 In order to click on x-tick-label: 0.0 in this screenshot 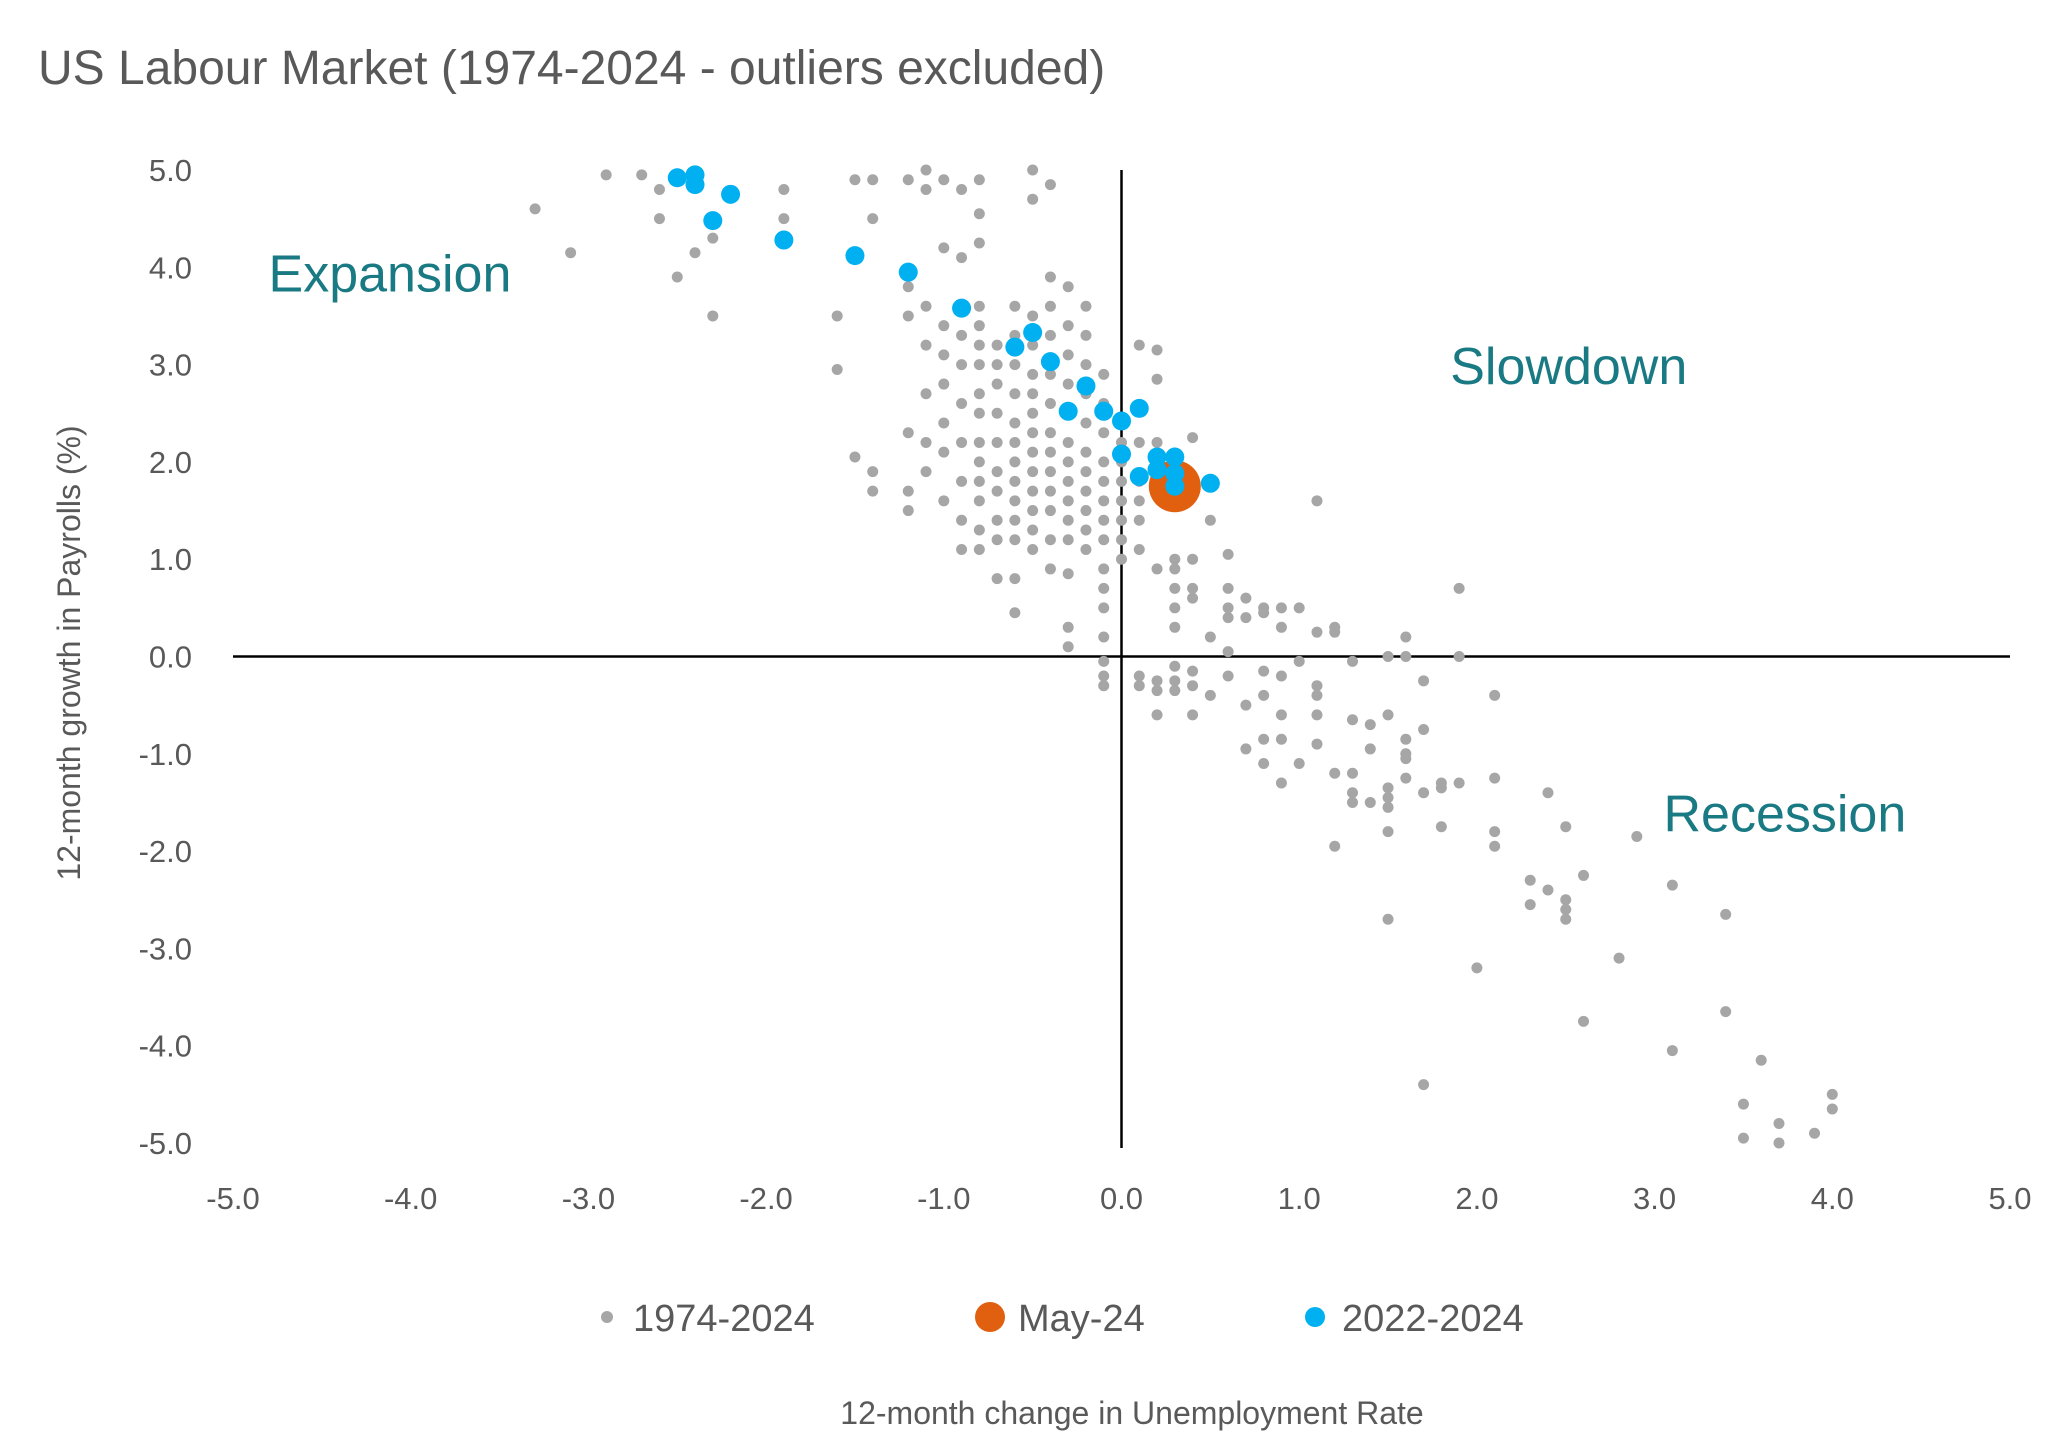, I will do `click(1121, 1198)`.